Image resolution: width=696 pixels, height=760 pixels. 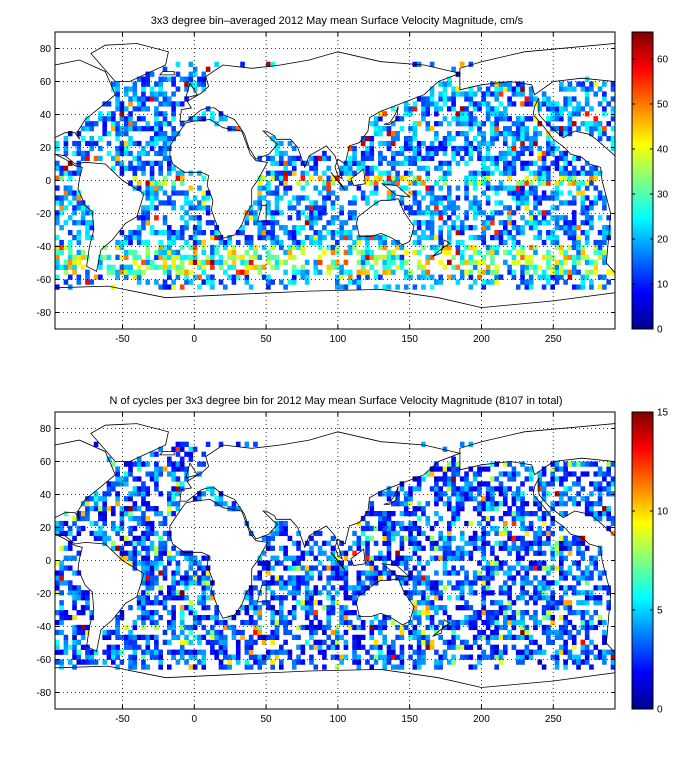 I want to click on coastline, so click(x=385, y=222).